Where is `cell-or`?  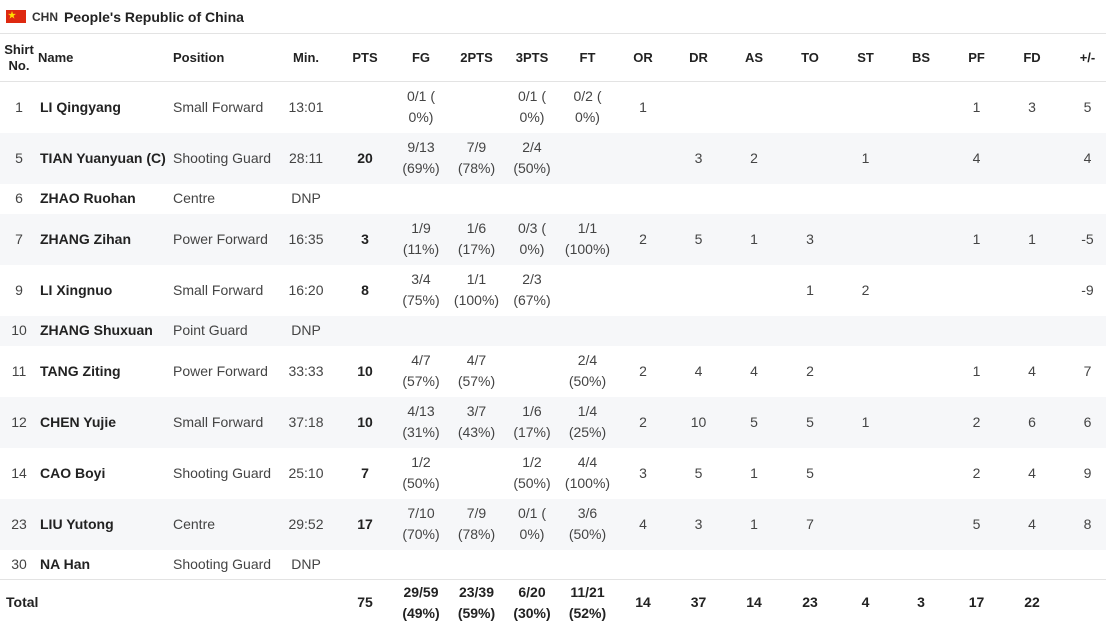 cell-or is located at coordinates (643, 158).